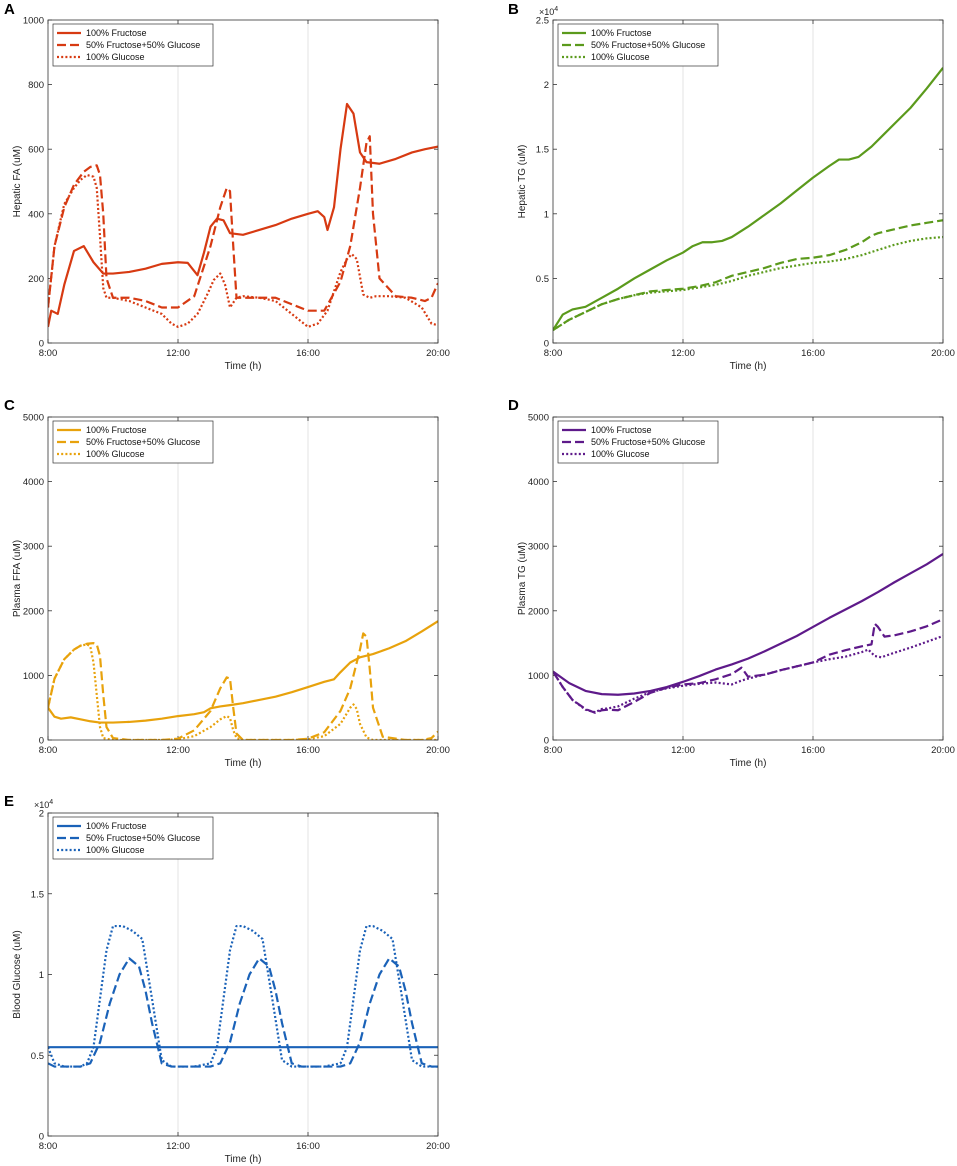  Describe the element at coordinates (522, 578) in the screenshot. I see `y-axis-label: Plasma TG (uM)` at that location.